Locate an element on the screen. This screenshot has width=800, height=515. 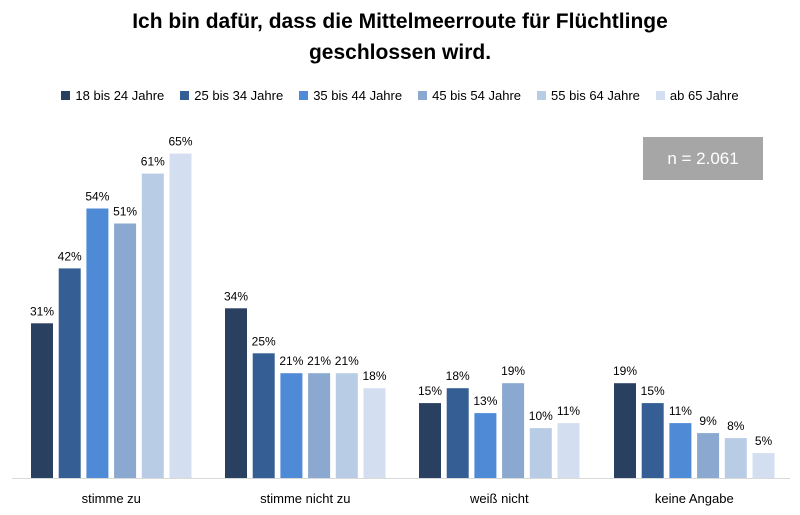
data-label: 54% is located at coordinates (97, 197).